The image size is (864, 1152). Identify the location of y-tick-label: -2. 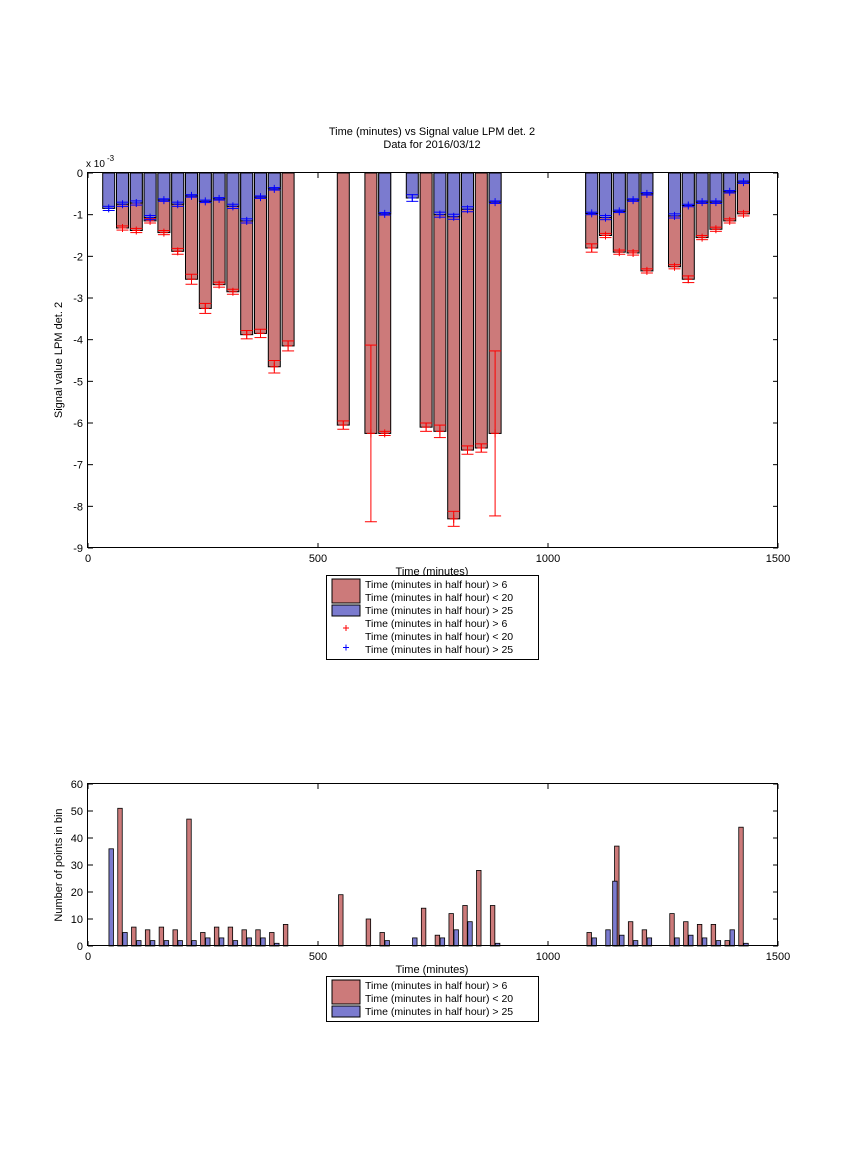
(78, 257).